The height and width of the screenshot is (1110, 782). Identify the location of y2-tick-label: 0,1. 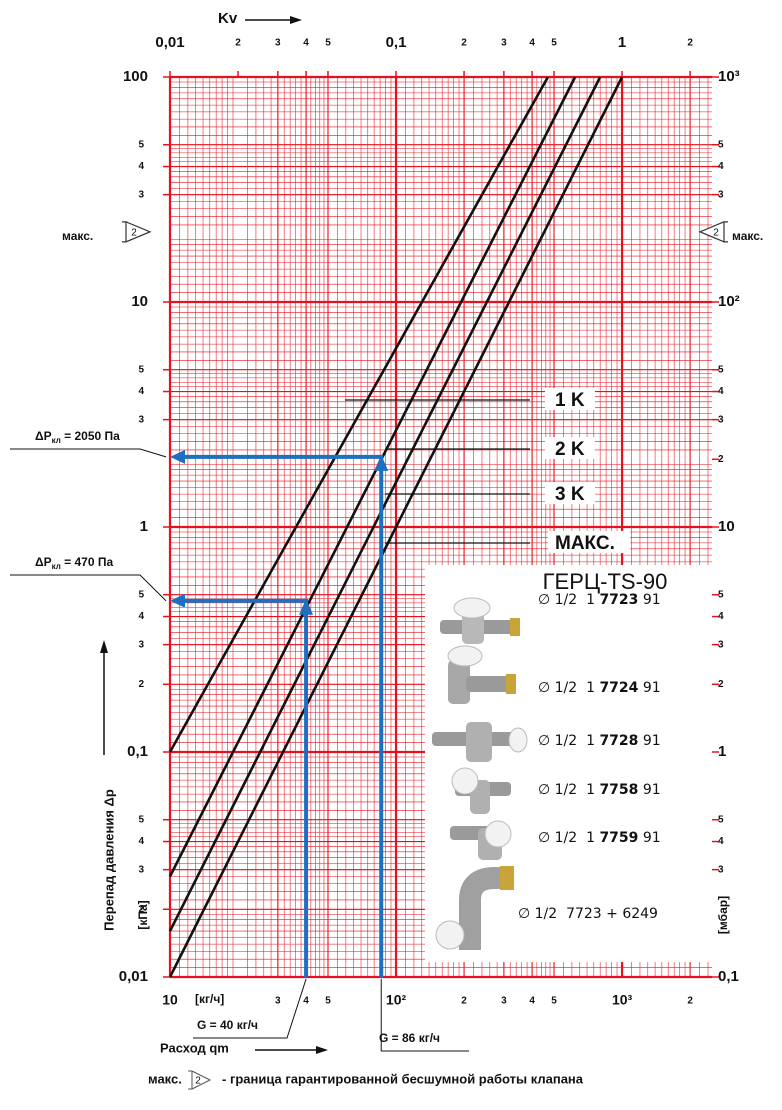
(728, 976).